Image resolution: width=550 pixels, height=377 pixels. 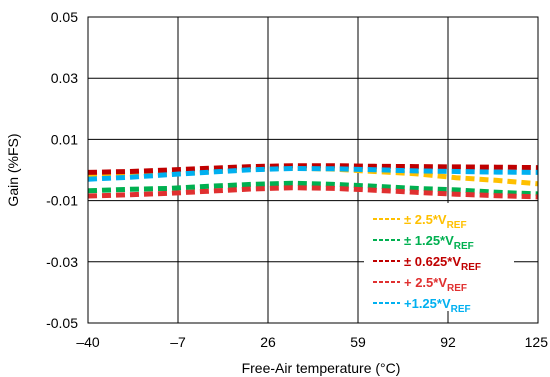 I want to click on legend-entry-1: ± 2.5*VREF, so click(x=435, y=221).